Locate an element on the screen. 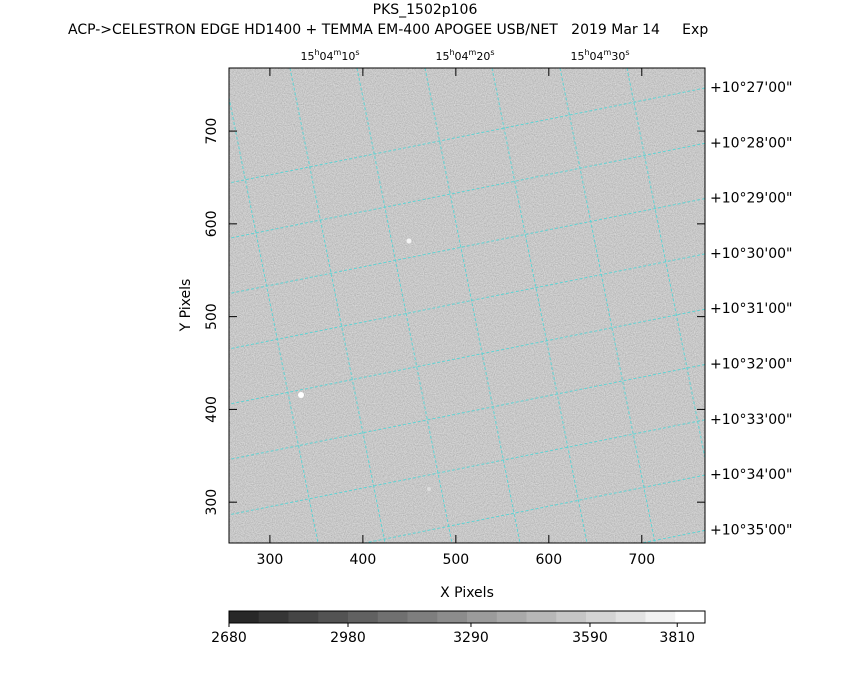 This screenshot has width=850, height=684. dec-label: +10°33'00" is located at coordinates (751, 420).